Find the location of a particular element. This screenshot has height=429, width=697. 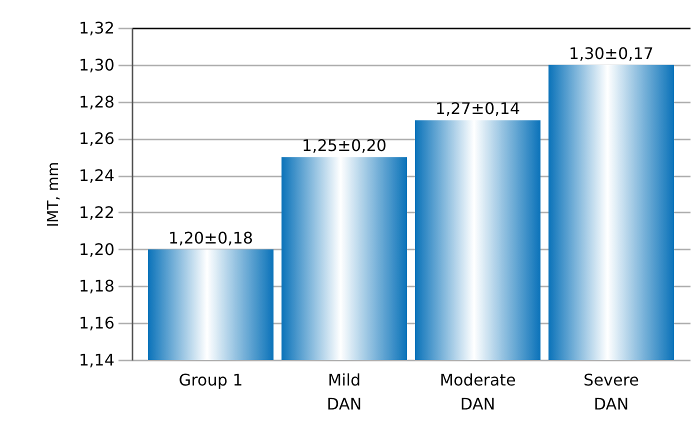

x-tick-label: Severe DAN is located at coordinates (611, 392).